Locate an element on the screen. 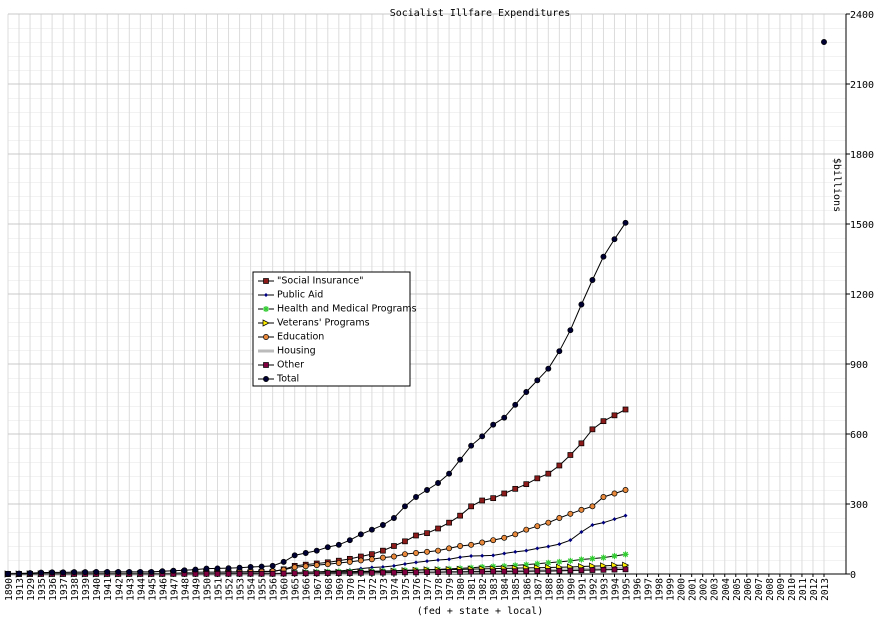 This screenshot has width=886, height=624. x-tick-label: 2008 is located at coordinates (770, 589).